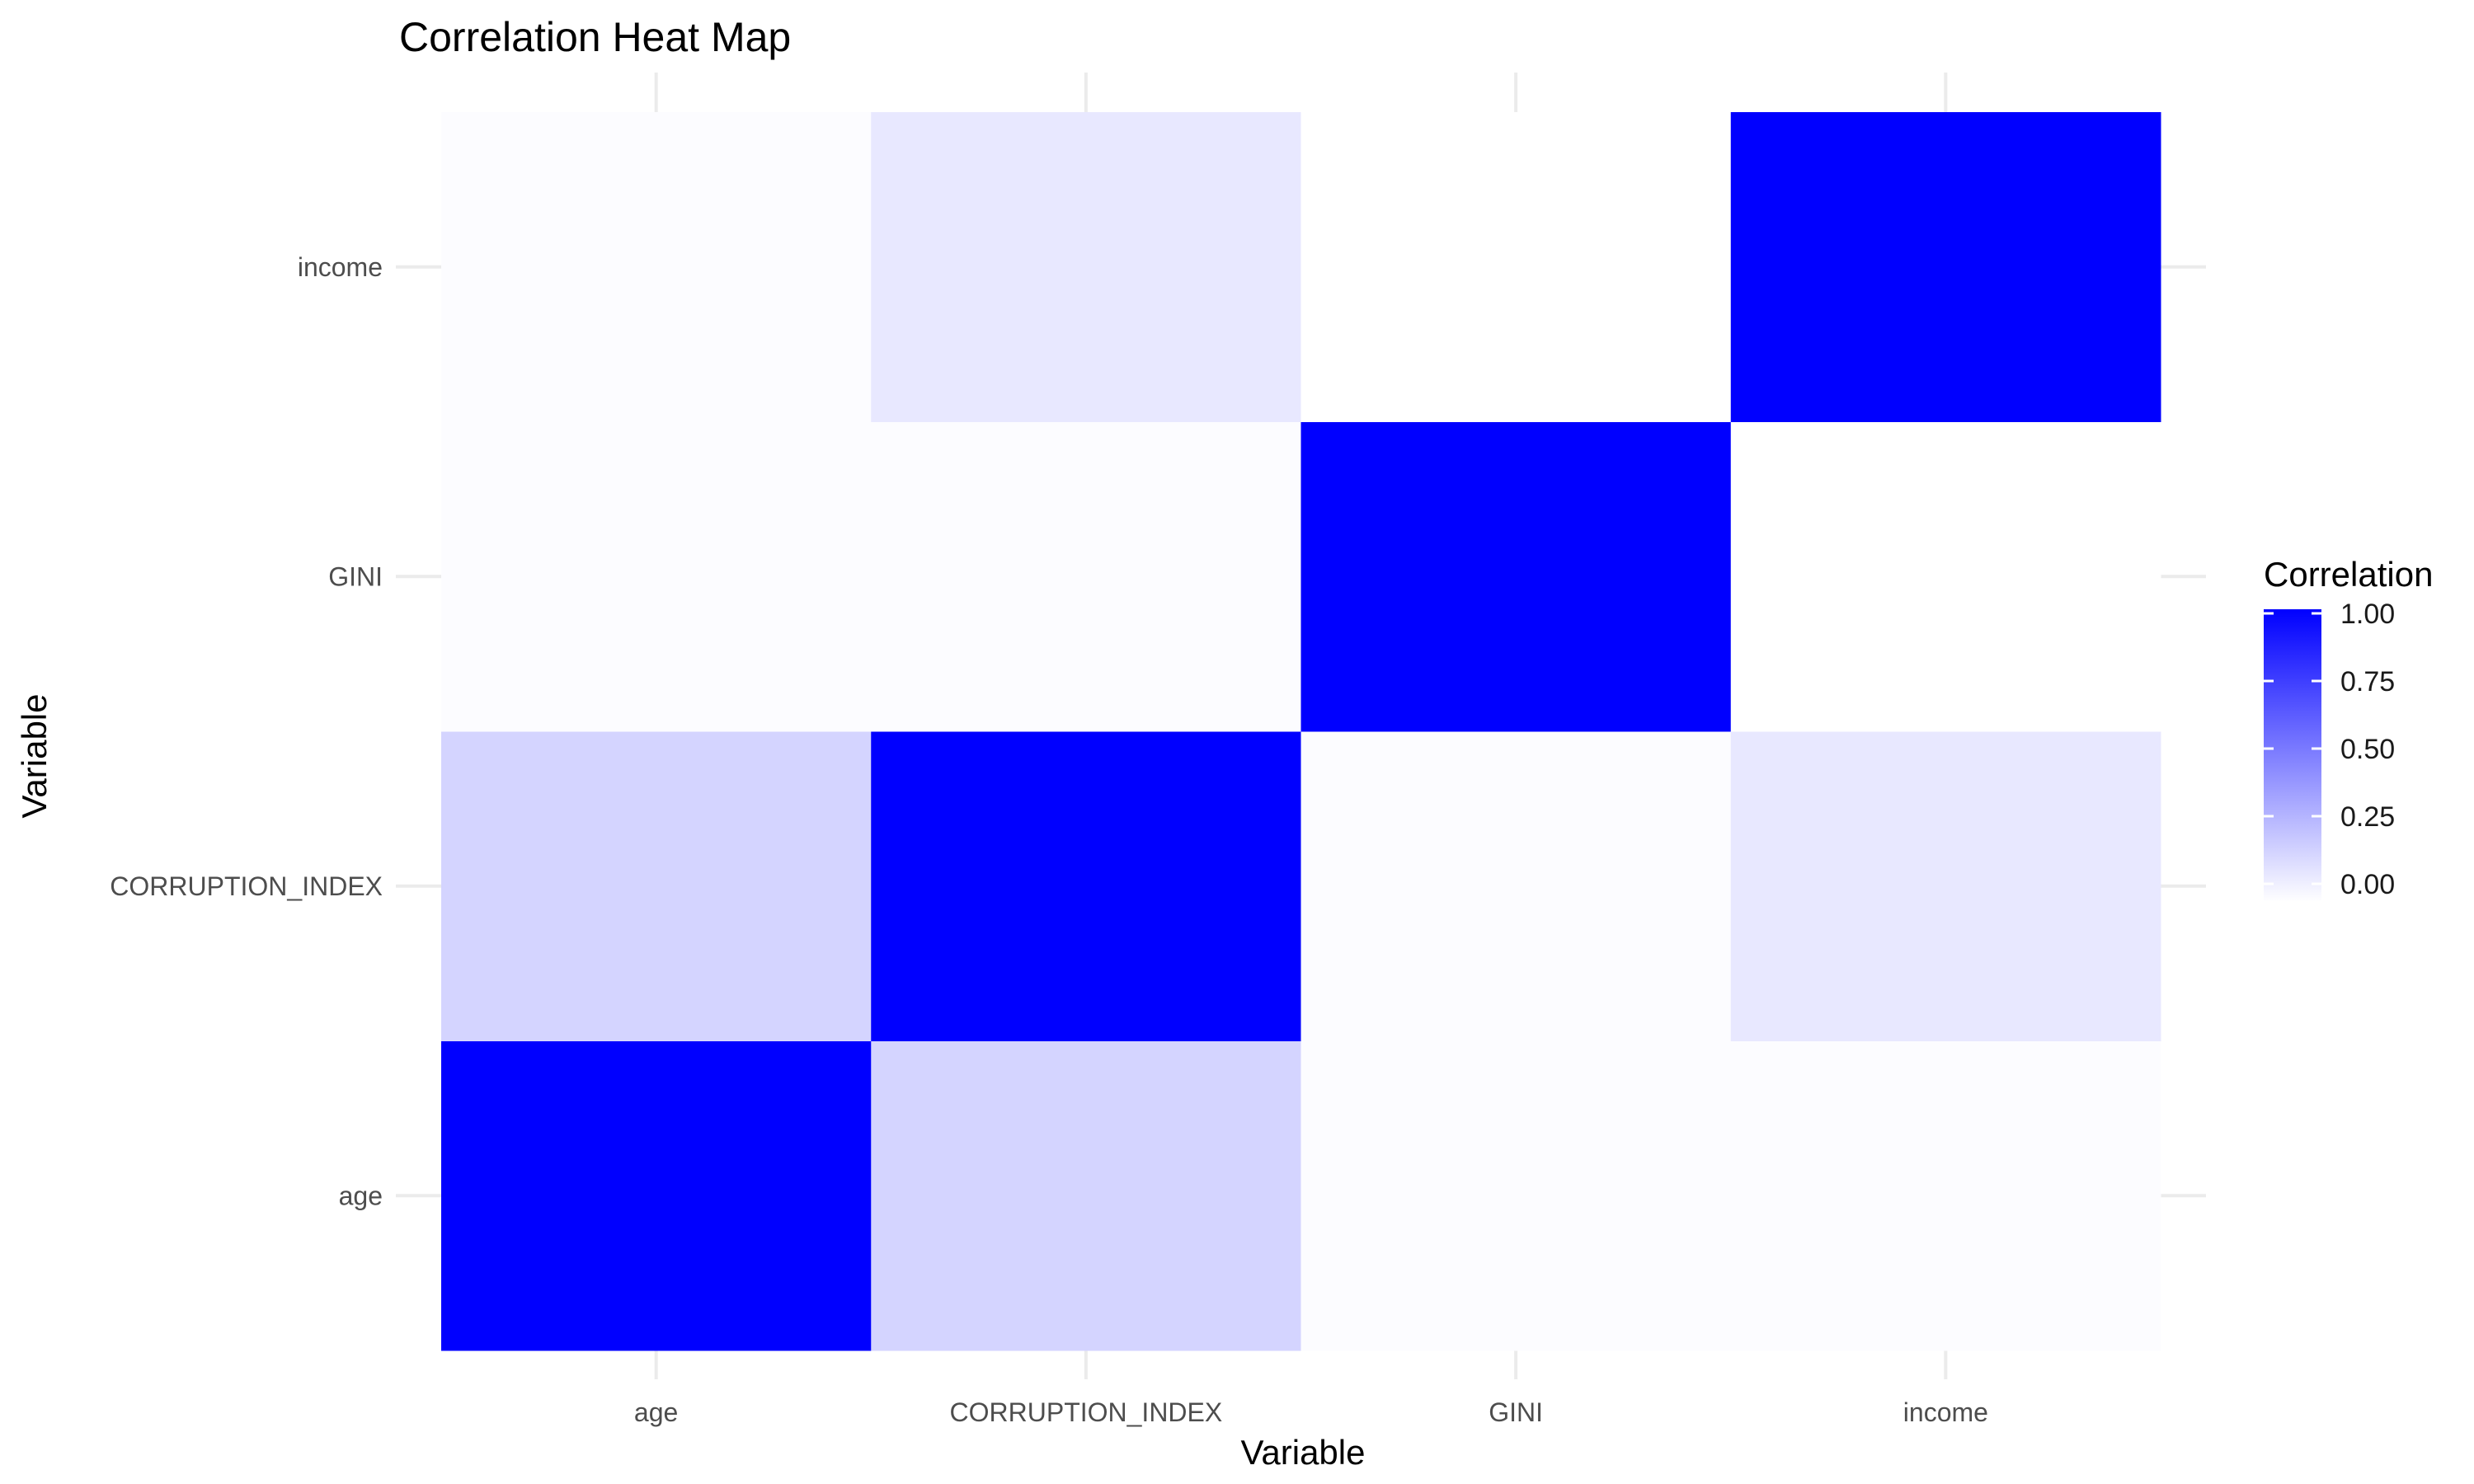 The image size is (2474, 1484). I want to click on heatmap-cell-income-age, so click(1945, 1195).